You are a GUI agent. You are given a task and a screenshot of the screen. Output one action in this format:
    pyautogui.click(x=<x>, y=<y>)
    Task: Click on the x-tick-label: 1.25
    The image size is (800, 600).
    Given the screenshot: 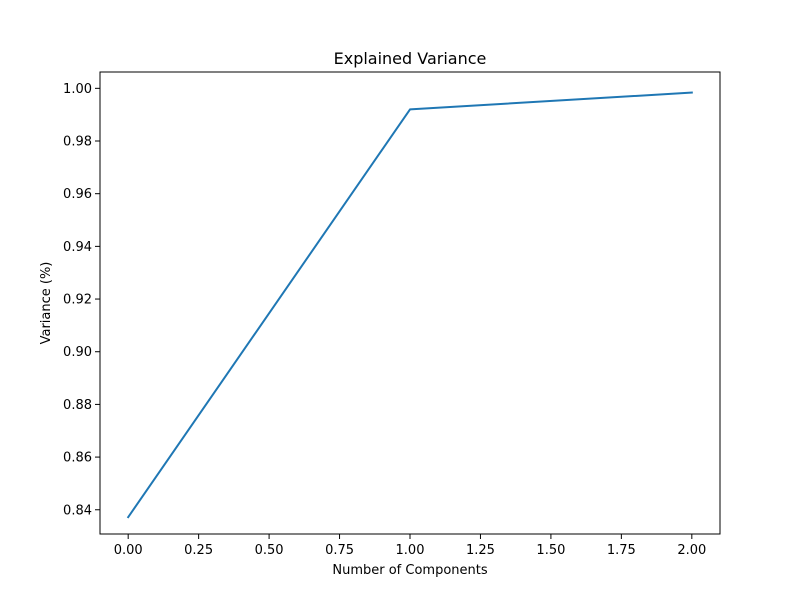 What is the action you would take?
    pyautogui.click(x=480, y=550)
    